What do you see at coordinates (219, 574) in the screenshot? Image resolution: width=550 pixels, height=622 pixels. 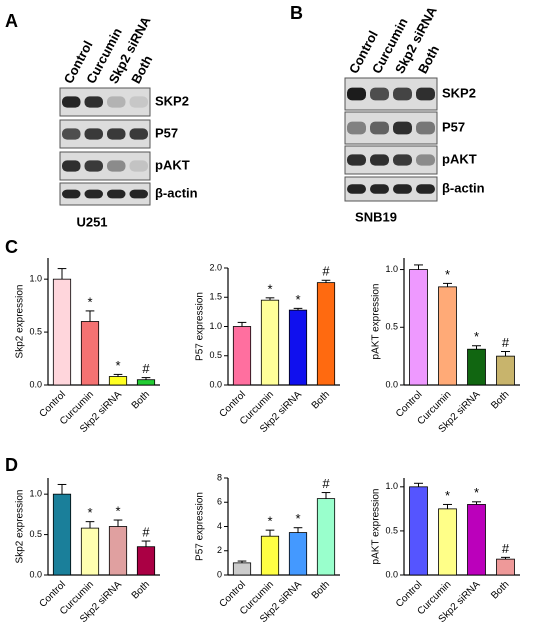 I see `y-tick-label: 0` at bounding box center [219, 574].